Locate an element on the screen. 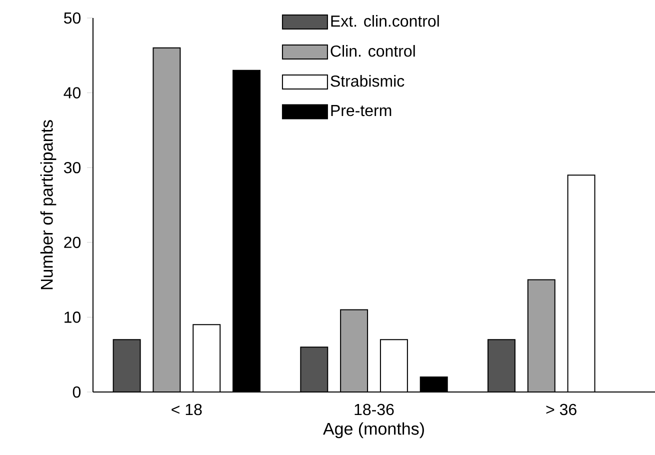 Image resolution: width=655 pixels, height=455 pixels. legend-label: Clin. control is located at coordinates (372, 51).